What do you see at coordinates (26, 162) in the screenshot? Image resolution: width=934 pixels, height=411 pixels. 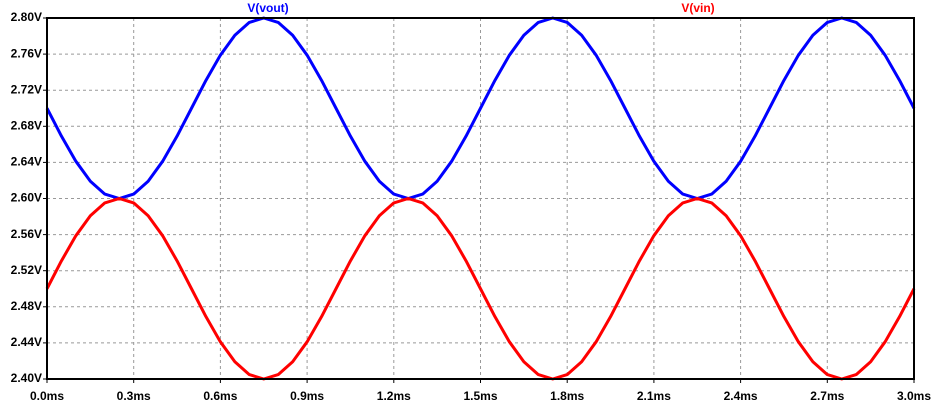 I see `y-tick-label: 2.64V` at bounding box center [26, 162].